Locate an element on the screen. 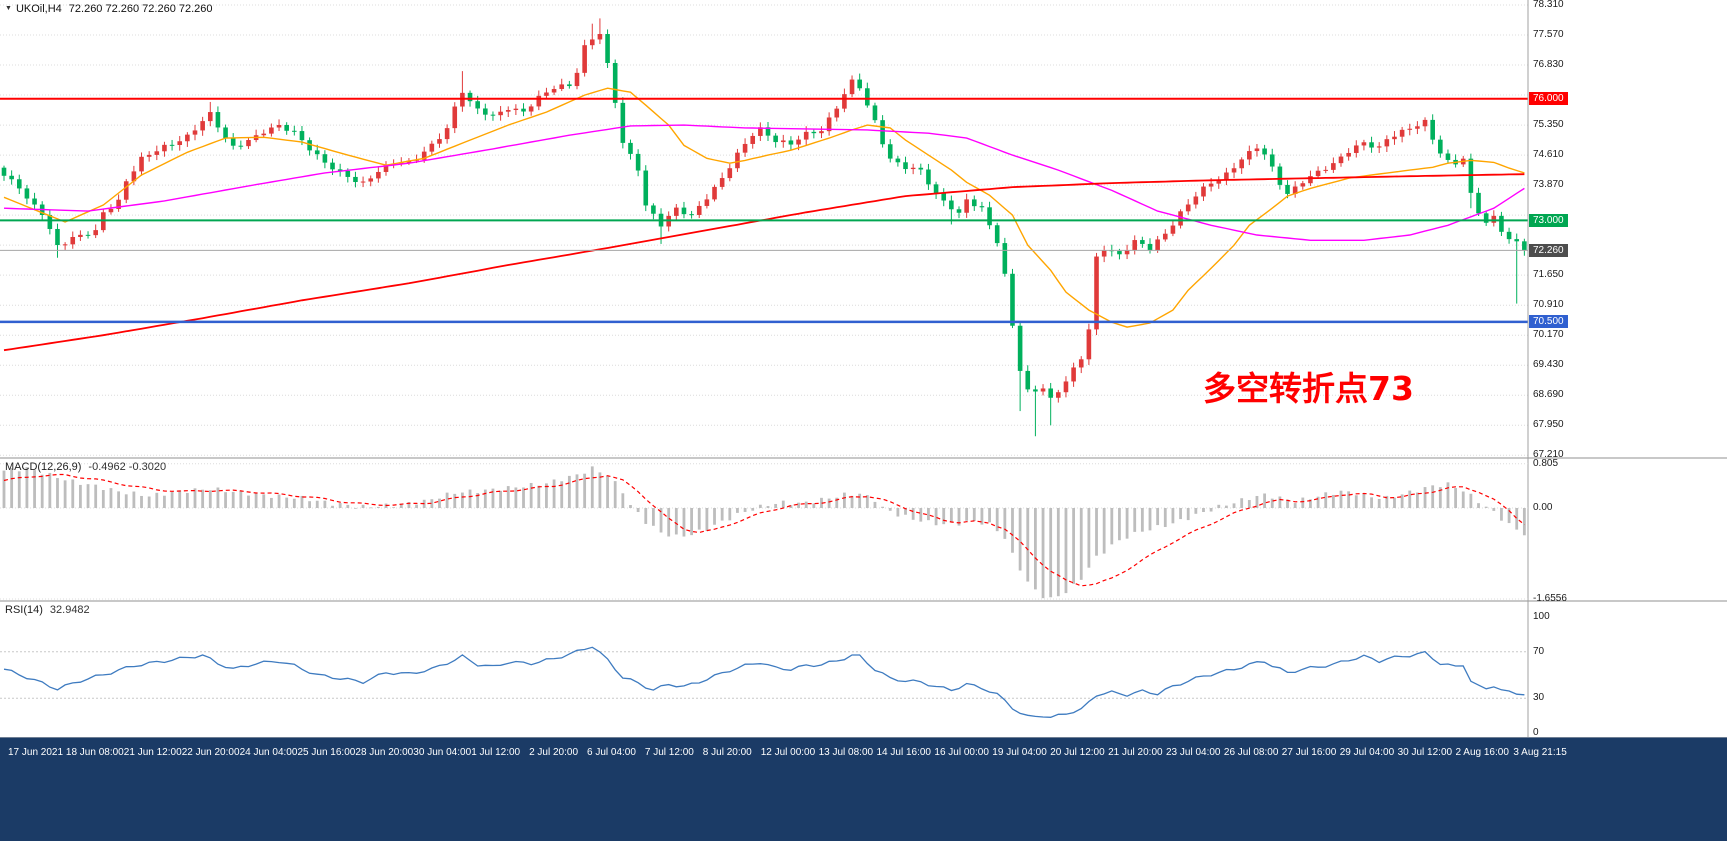 Image resolution: width=1727 pixels, height=841 pixels. time-label: 6 Jul 04:00 is located at coordinates (611, 752).